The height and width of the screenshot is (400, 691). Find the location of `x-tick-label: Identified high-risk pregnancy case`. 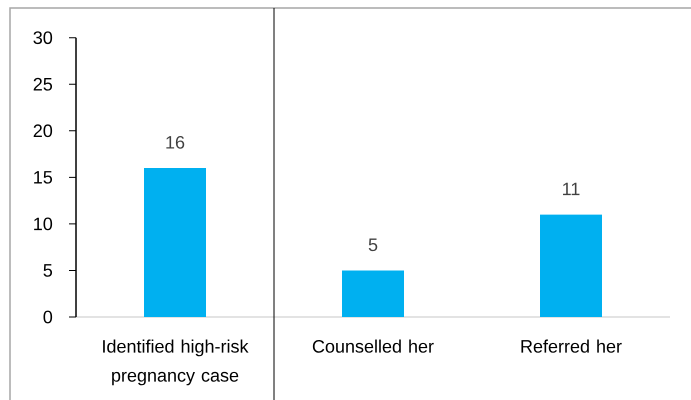

x-tick-label: Identified high-risk pregnancy case is located at coordinates (176, 363).